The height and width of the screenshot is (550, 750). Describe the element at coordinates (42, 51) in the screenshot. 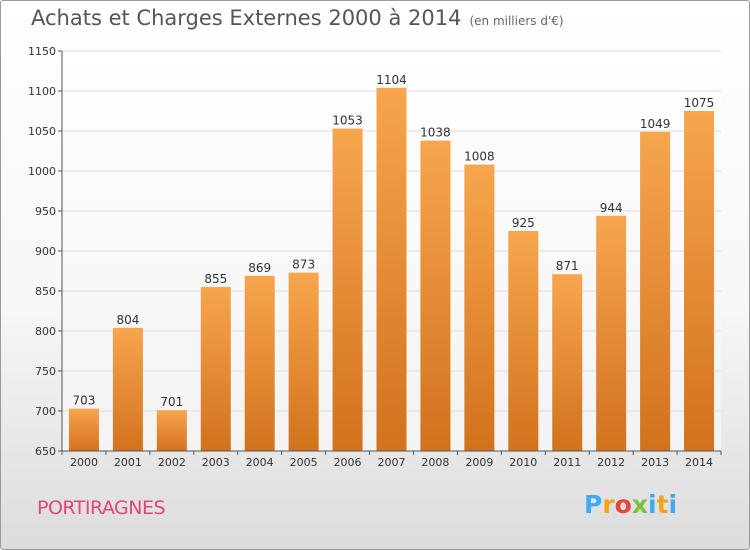

I see `y-tick-label: 1150` at that location.